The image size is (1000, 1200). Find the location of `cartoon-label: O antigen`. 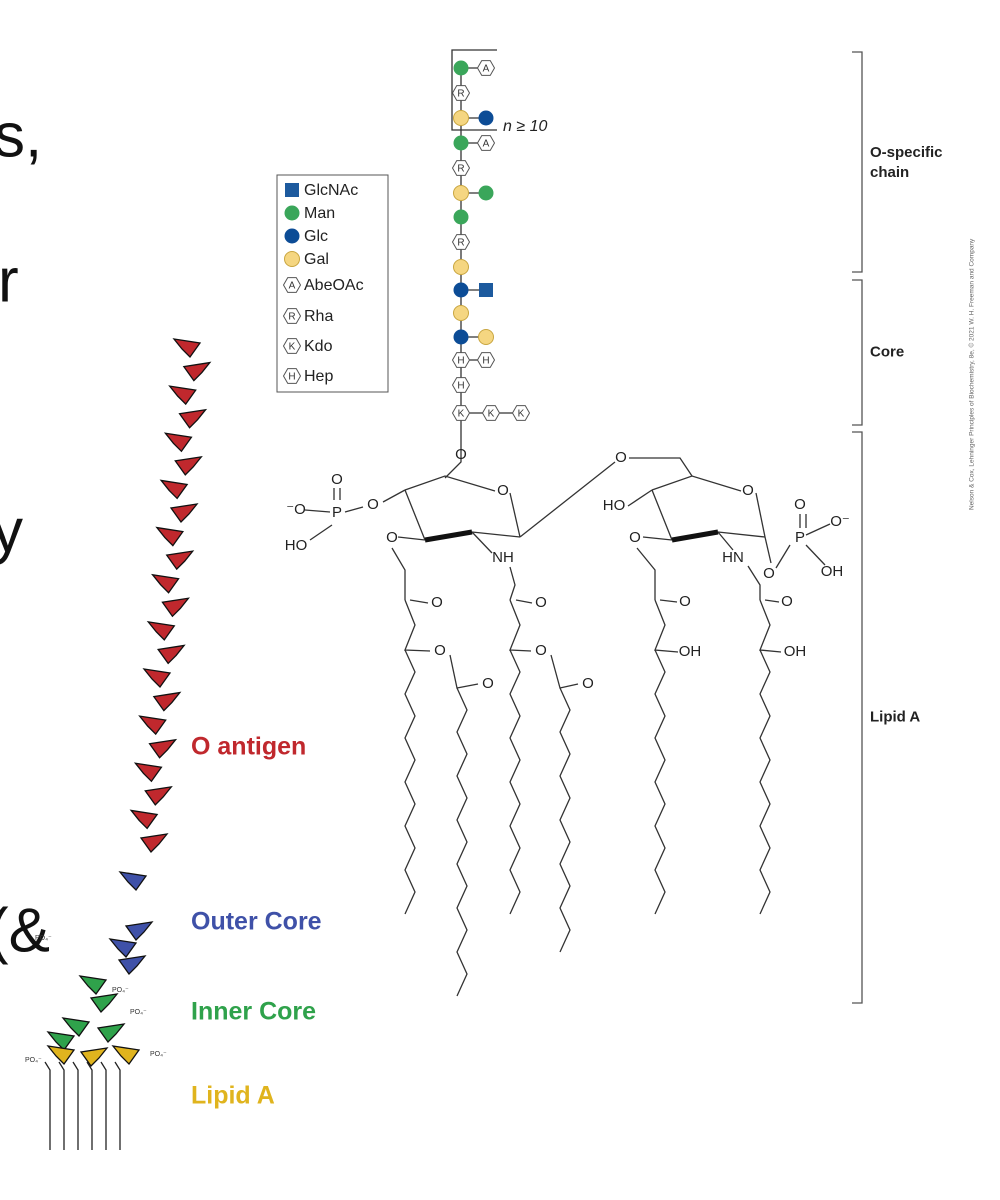

cartoon-label: O antigen is located at coordinates (248, 747).